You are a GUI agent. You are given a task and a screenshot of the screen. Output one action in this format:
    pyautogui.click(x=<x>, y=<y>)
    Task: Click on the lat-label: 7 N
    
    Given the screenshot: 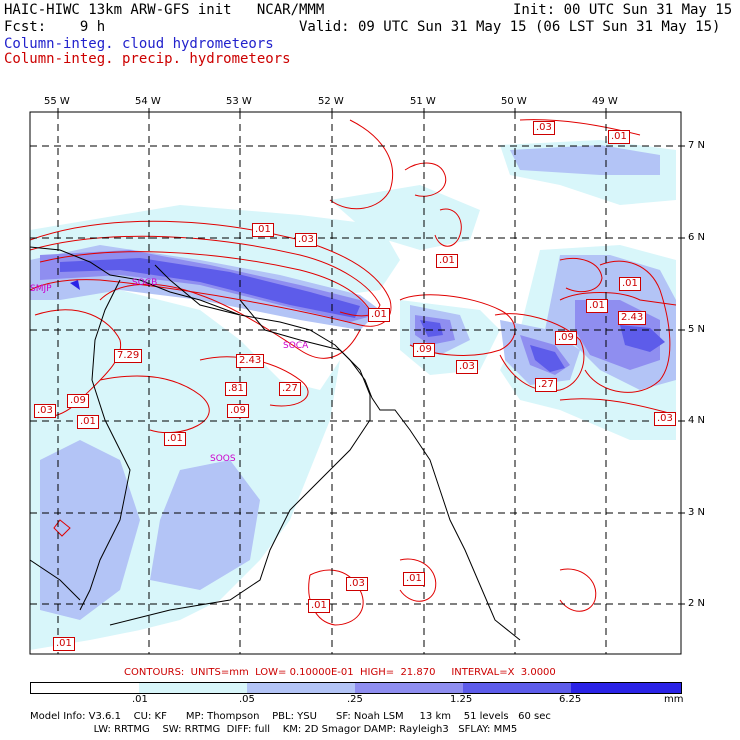 What is the action you would take?
    pyautogui.click(x=697, y=145)
    